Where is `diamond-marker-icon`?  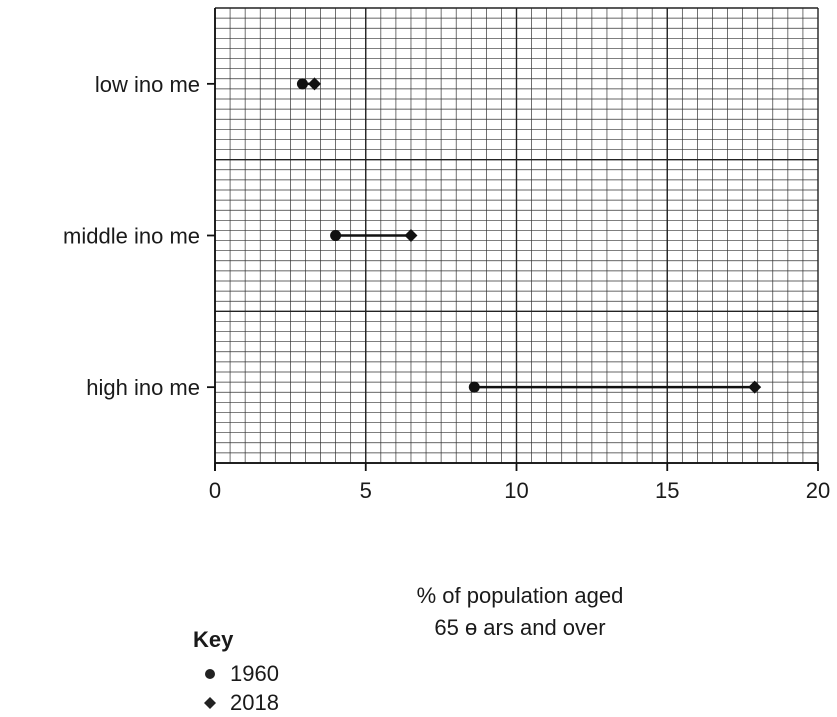 diamond-marker-icon is located at coordinates (210, 703).